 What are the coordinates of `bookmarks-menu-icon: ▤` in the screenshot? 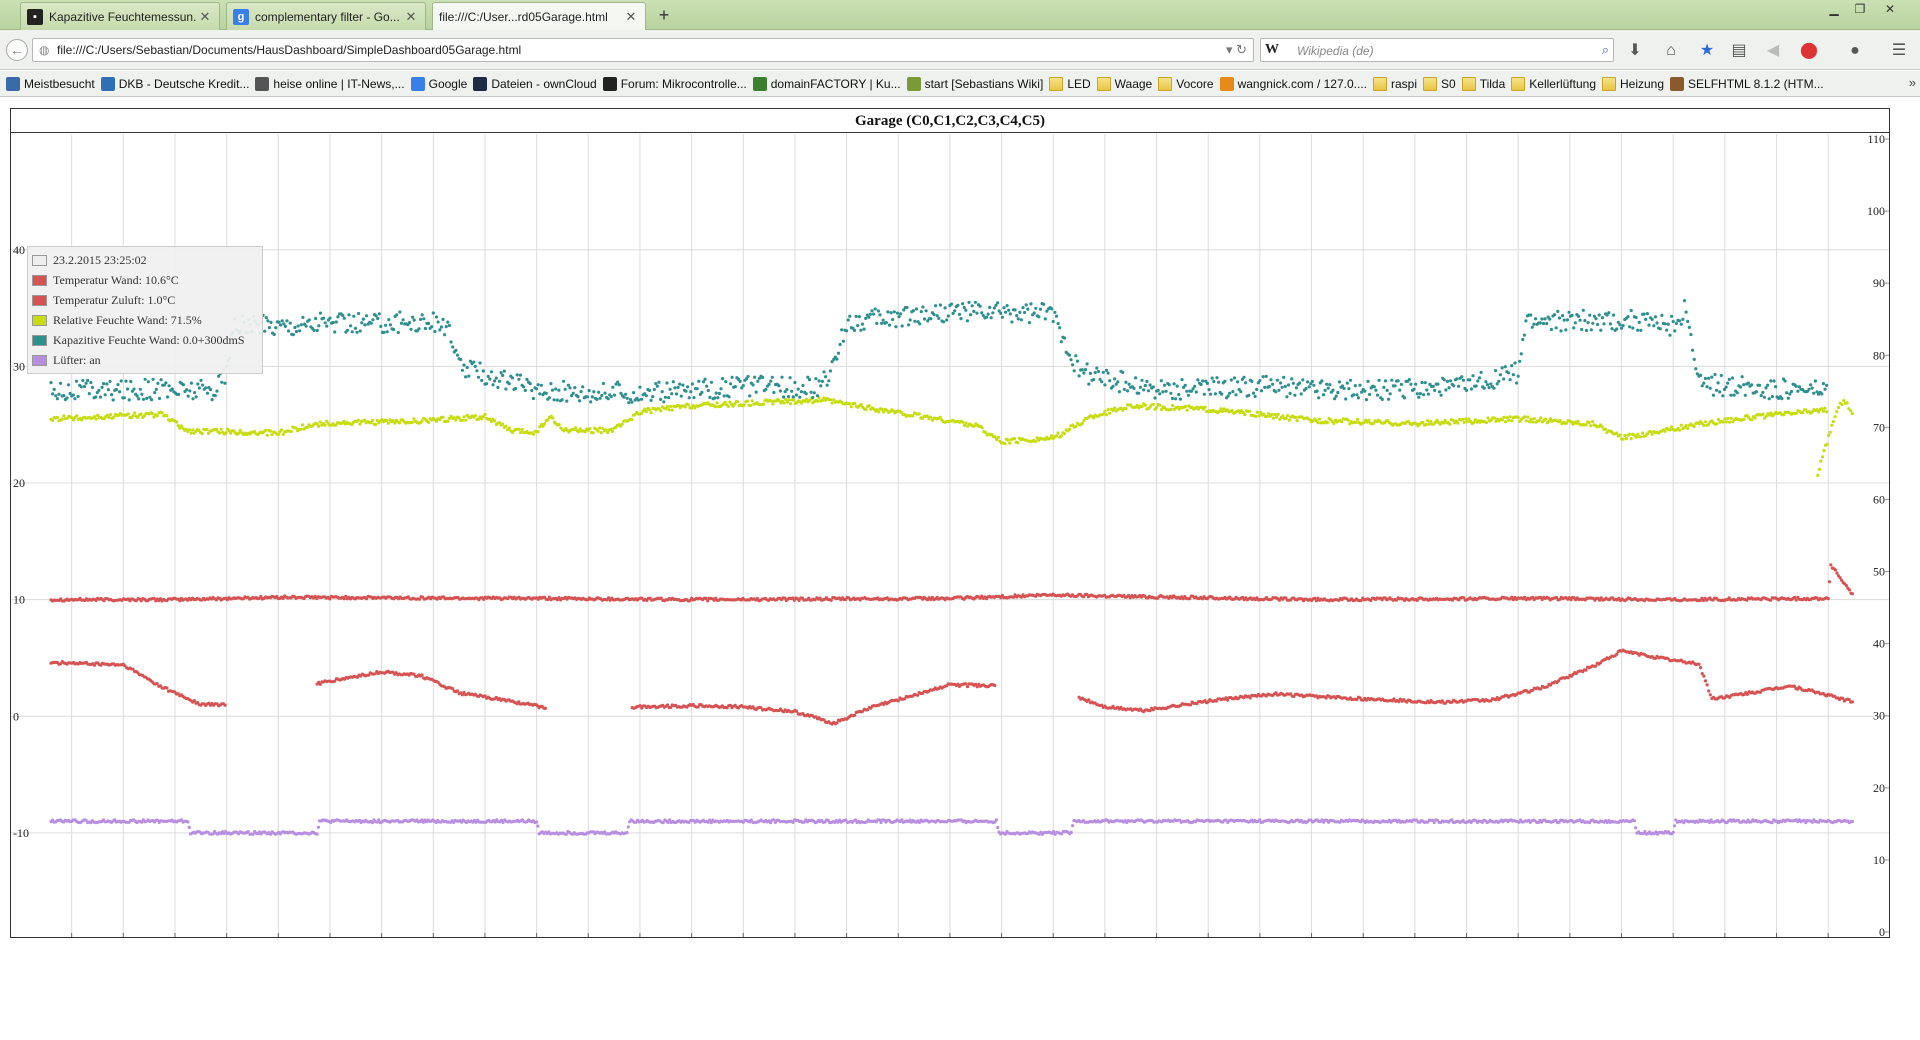 It's located at (1739, 50).